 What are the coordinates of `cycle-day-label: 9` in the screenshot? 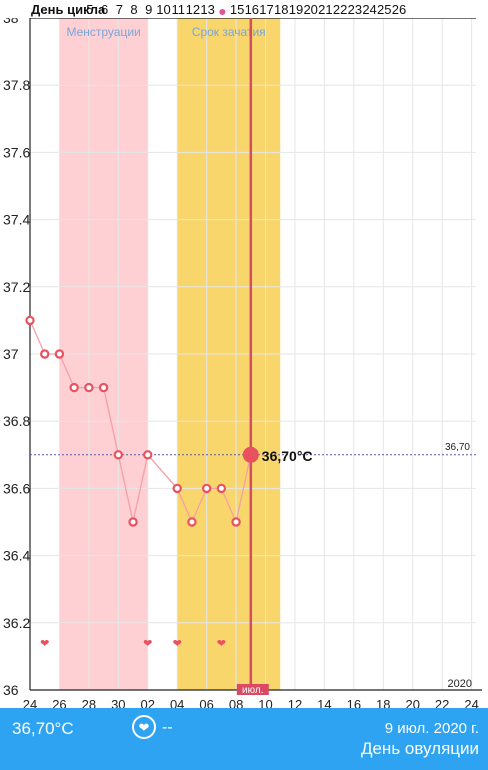 It's located at (148, 9).